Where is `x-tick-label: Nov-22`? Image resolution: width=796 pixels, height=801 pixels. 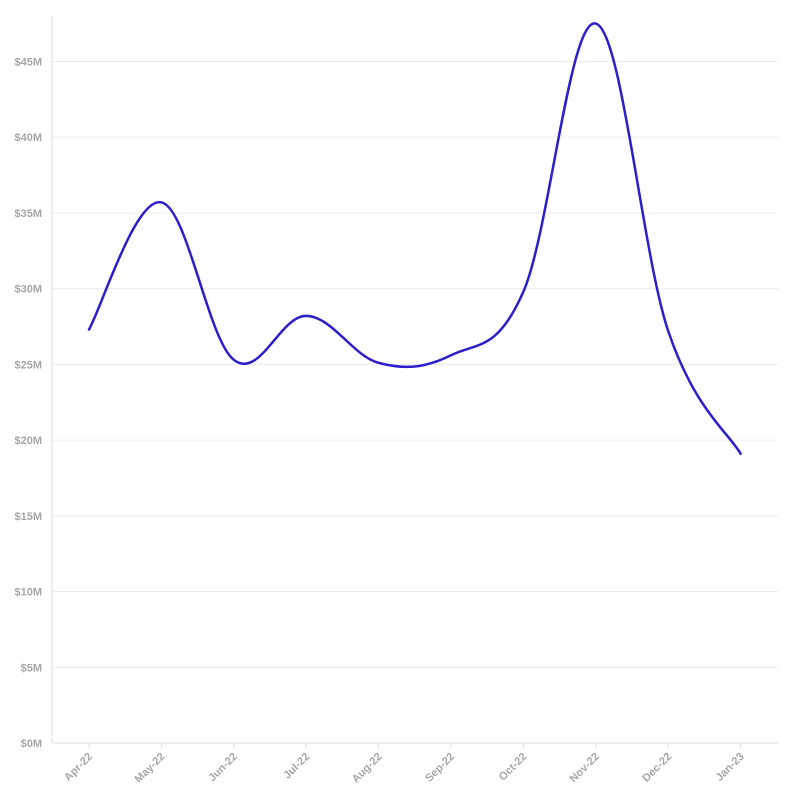 x-tick-label: Nov-22 is located at coordinates (584, 768).